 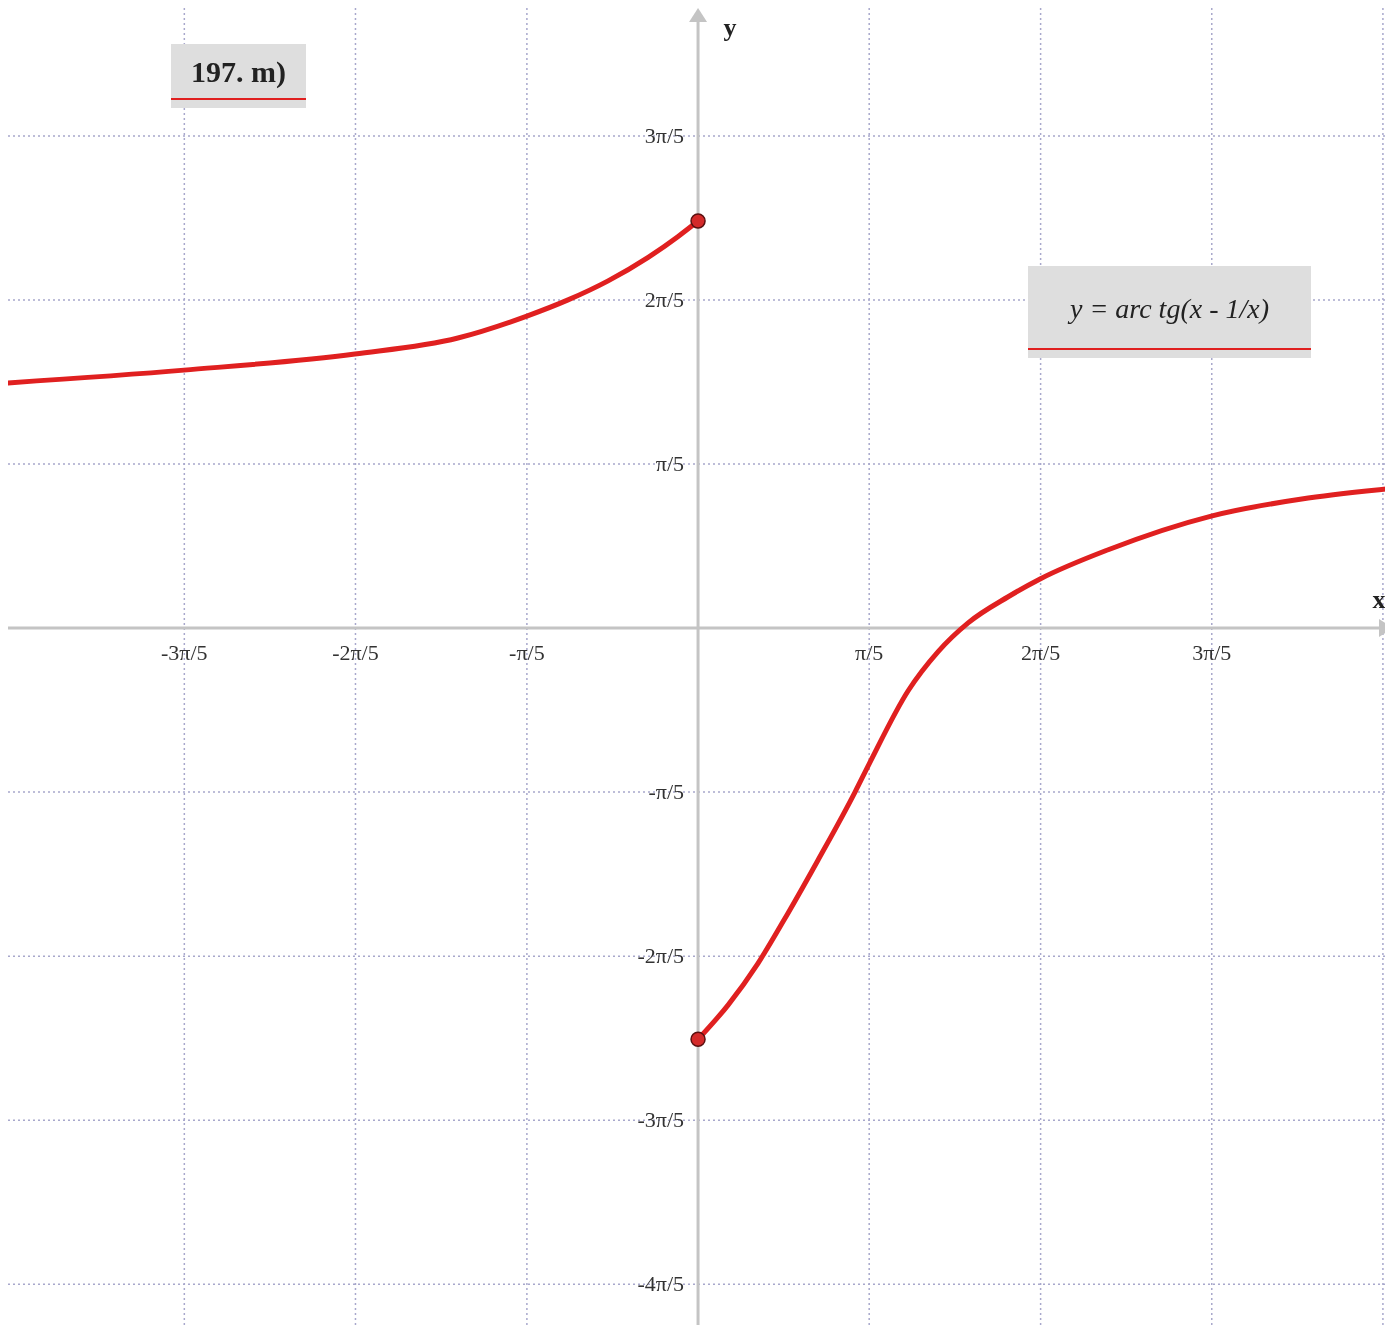 I want to click on y-tick-label: -π/5, so click(x=666, y=792).